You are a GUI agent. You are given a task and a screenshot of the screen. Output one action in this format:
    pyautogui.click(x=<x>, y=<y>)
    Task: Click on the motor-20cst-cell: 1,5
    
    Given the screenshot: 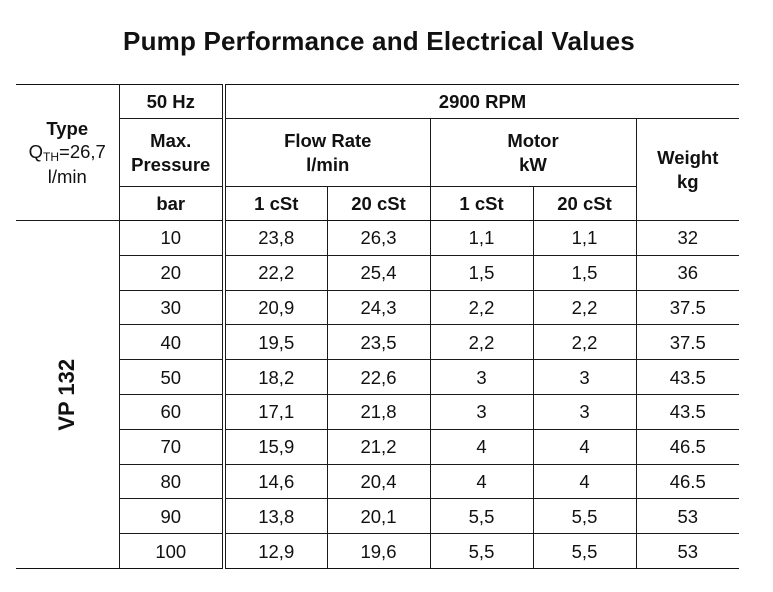 What is the action you would take?
    pyautogui.click(x=584, y=272)
    